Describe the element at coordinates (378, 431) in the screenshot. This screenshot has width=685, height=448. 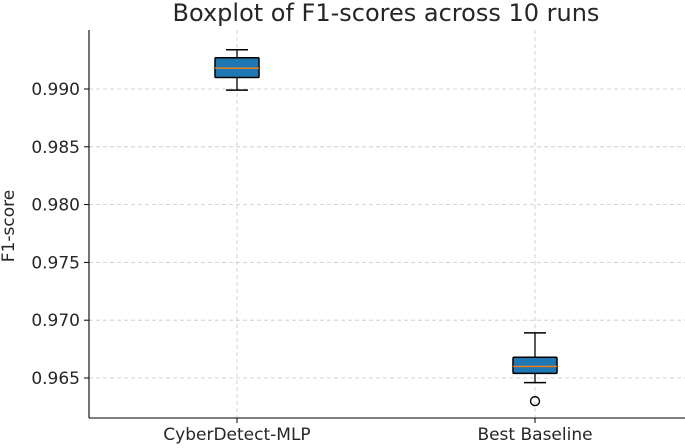
I see `x-ticks: CyberDetect-MLP Best Baseline` at that location.